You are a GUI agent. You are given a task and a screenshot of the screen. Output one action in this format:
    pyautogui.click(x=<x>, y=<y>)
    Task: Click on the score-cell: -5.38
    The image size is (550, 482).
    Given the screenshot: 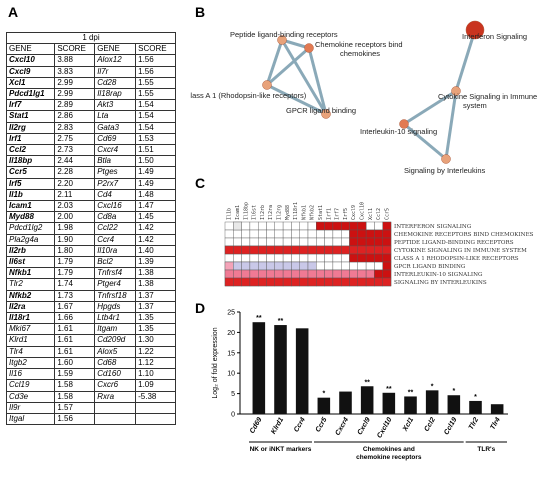 What is the action you would take?
    pyautogui.click(x=155, y=396)
    